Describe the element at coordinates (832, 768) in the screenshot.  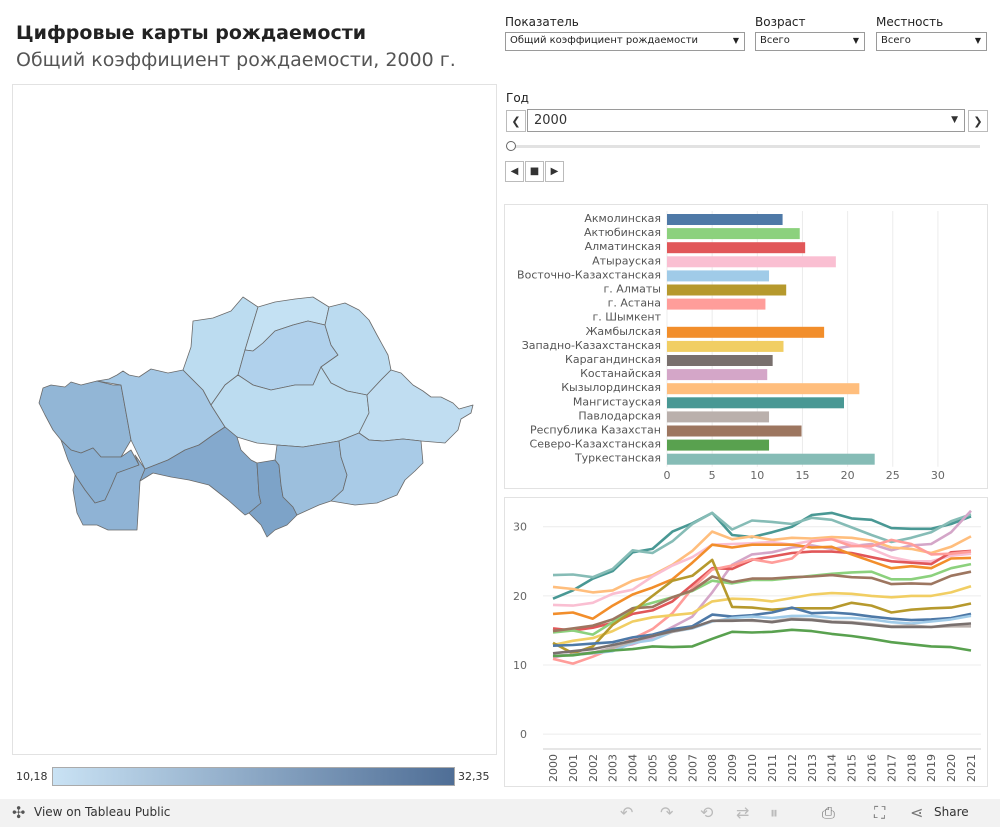
I see `line-x-tick: 2014` at that location.